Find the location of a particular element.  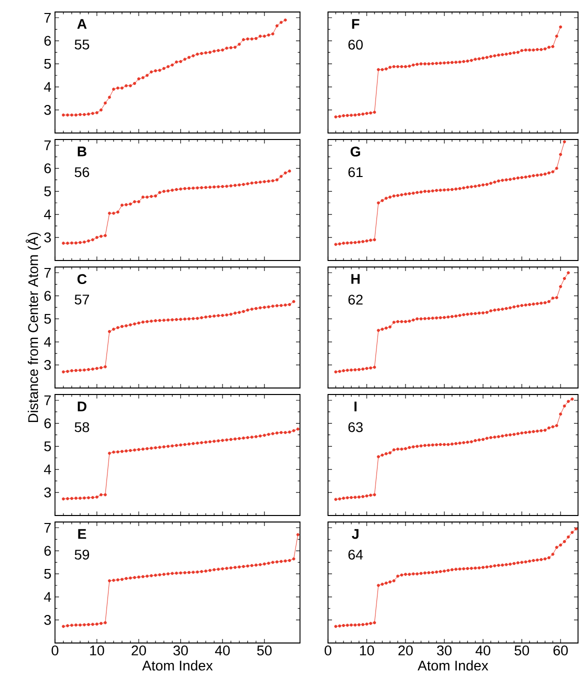

chart-title: G is located at coordinates (355, 151).